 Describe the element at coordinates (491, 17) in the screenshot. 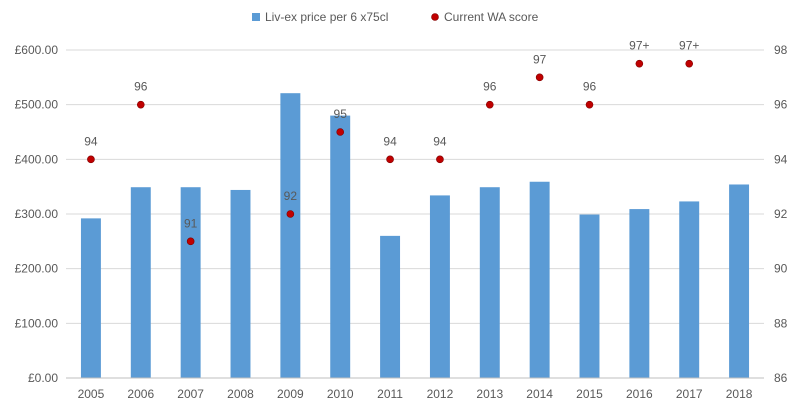

I see `legend-score-label: Current WA score` at that location.